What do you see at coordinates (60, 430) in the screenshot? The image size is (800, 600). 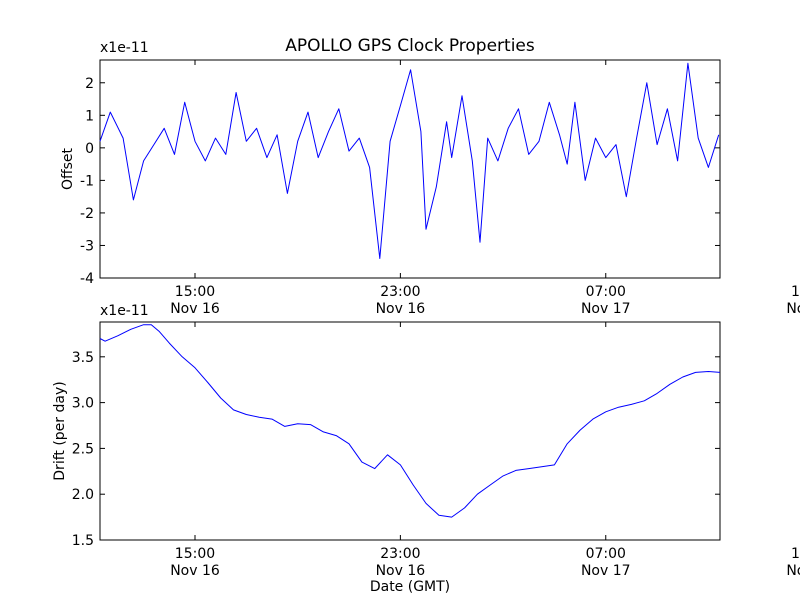 I see `drift-y-axis-label: Drift (per day)` at bounding box center [60, 430].